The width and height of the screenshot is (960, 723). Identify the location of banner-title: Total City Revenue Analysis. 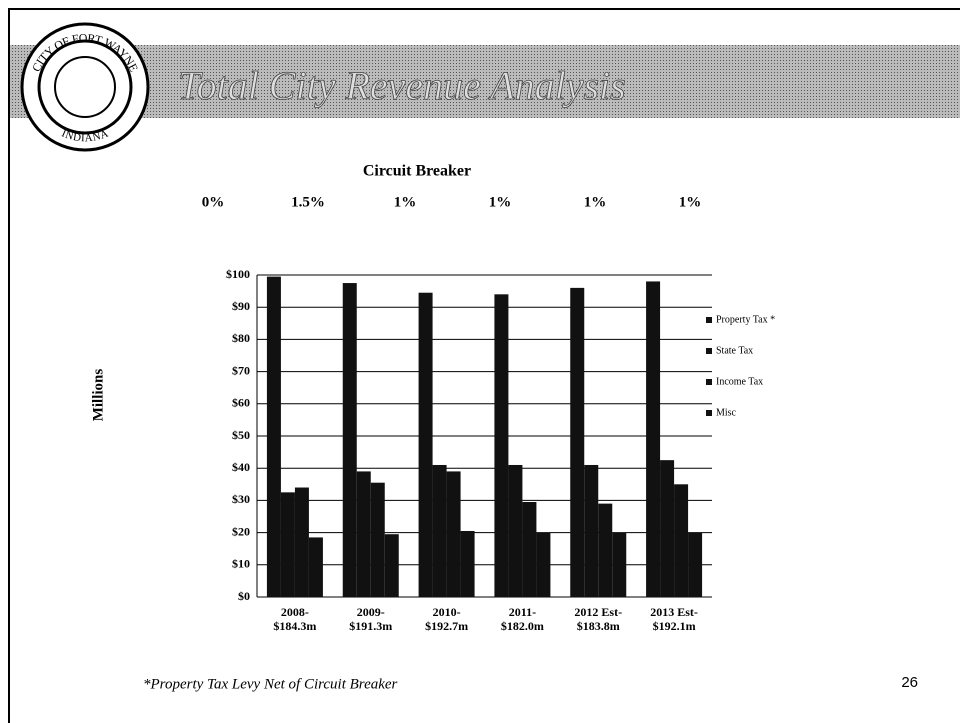
(402, 85).